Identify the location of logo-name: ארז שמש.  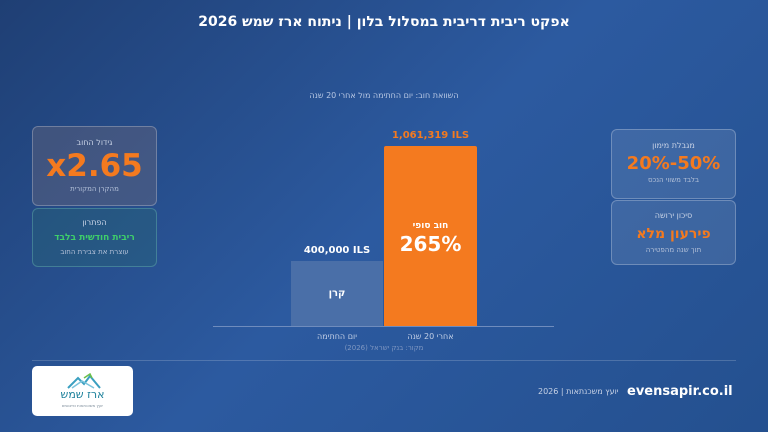
(82, 394).